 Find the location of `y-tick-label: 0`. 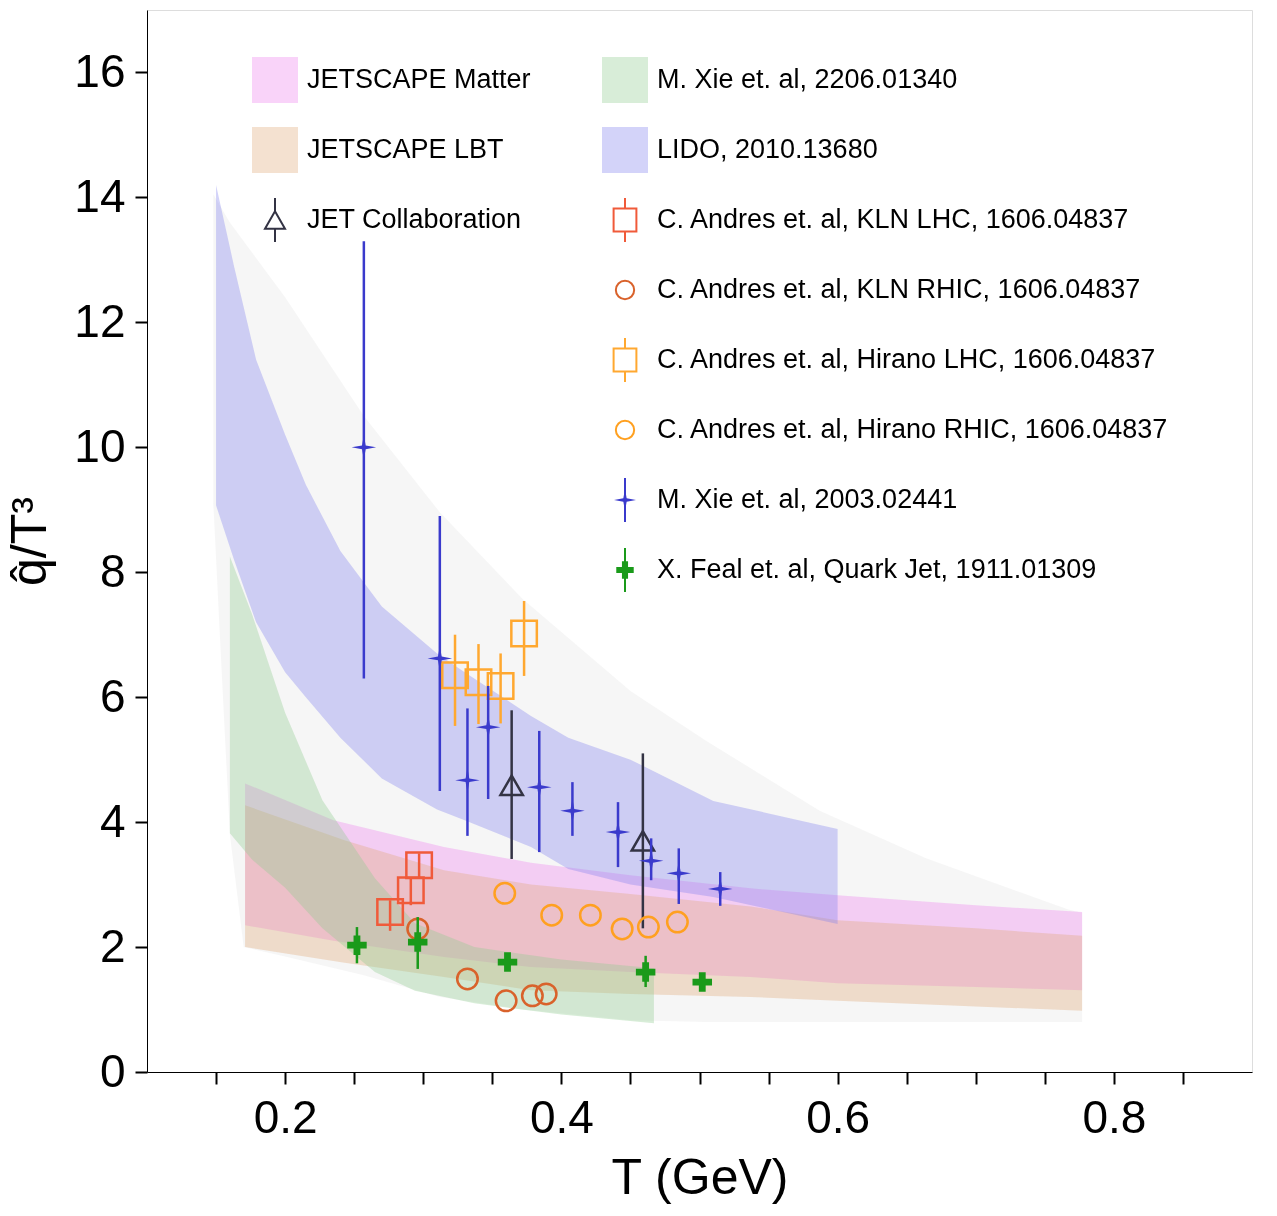

y-tick-label: 0 is located at coordinates (112, 1070).